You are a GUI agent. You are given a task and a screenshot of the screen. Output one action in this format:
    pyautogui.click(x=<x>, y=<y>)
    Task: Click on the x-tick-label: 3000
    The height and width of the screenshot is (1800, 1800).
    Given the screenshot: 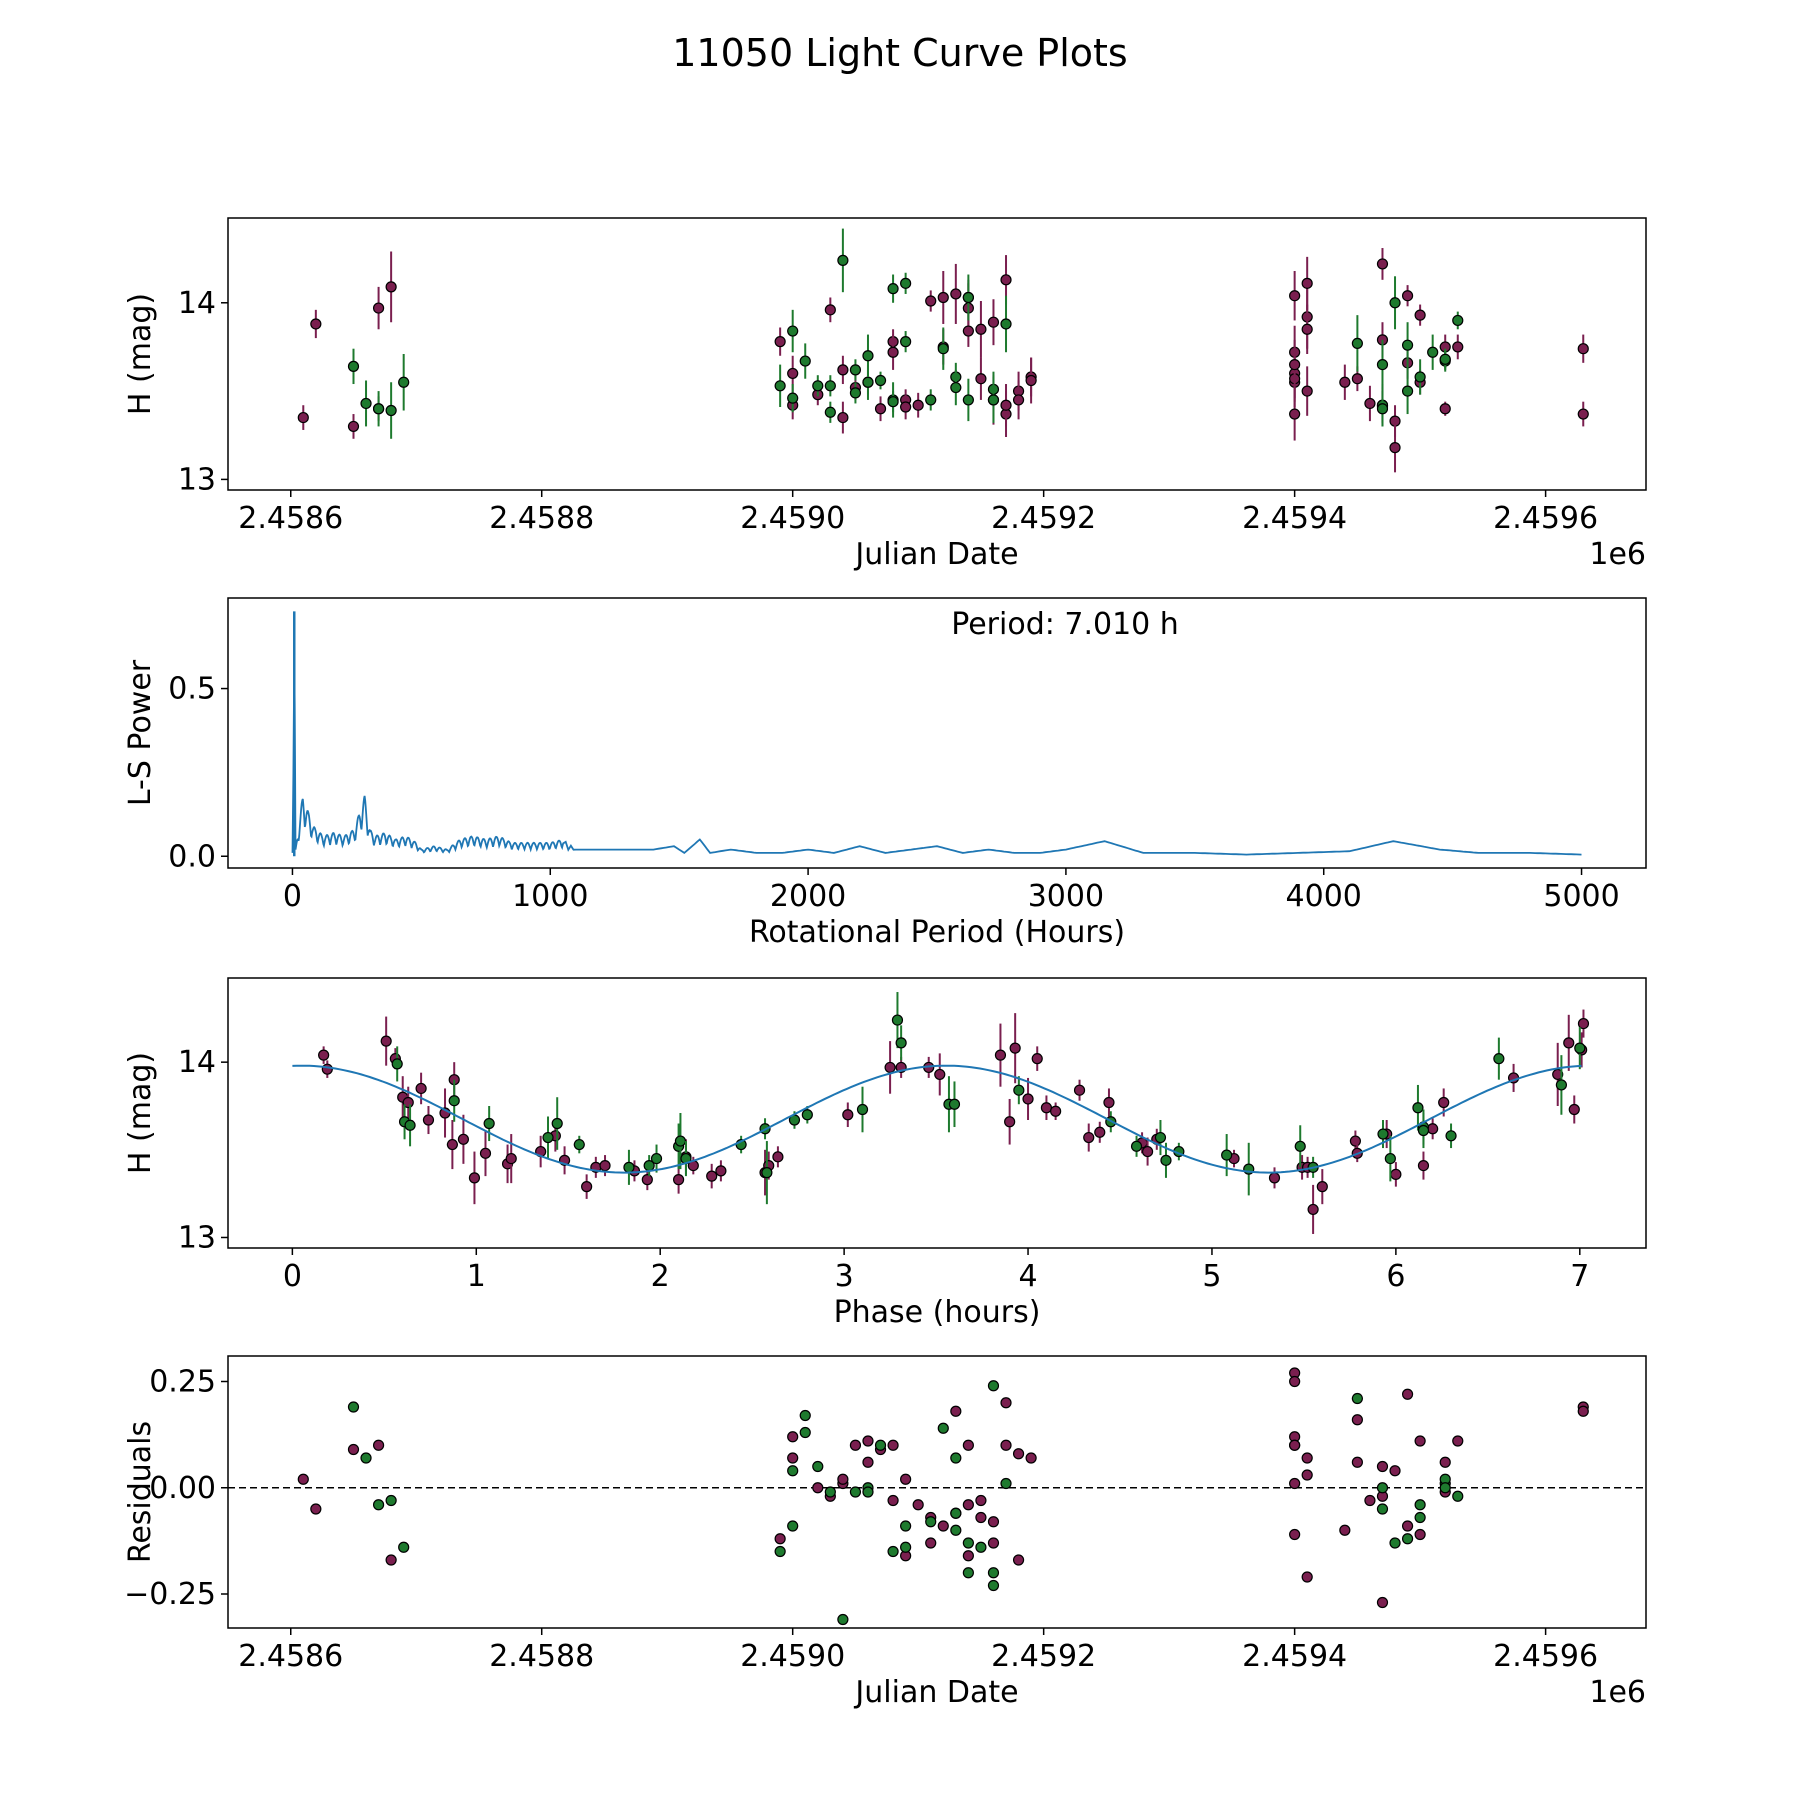 What is the action you would take?
    pyautogui.click(x=1066, y=896)
    